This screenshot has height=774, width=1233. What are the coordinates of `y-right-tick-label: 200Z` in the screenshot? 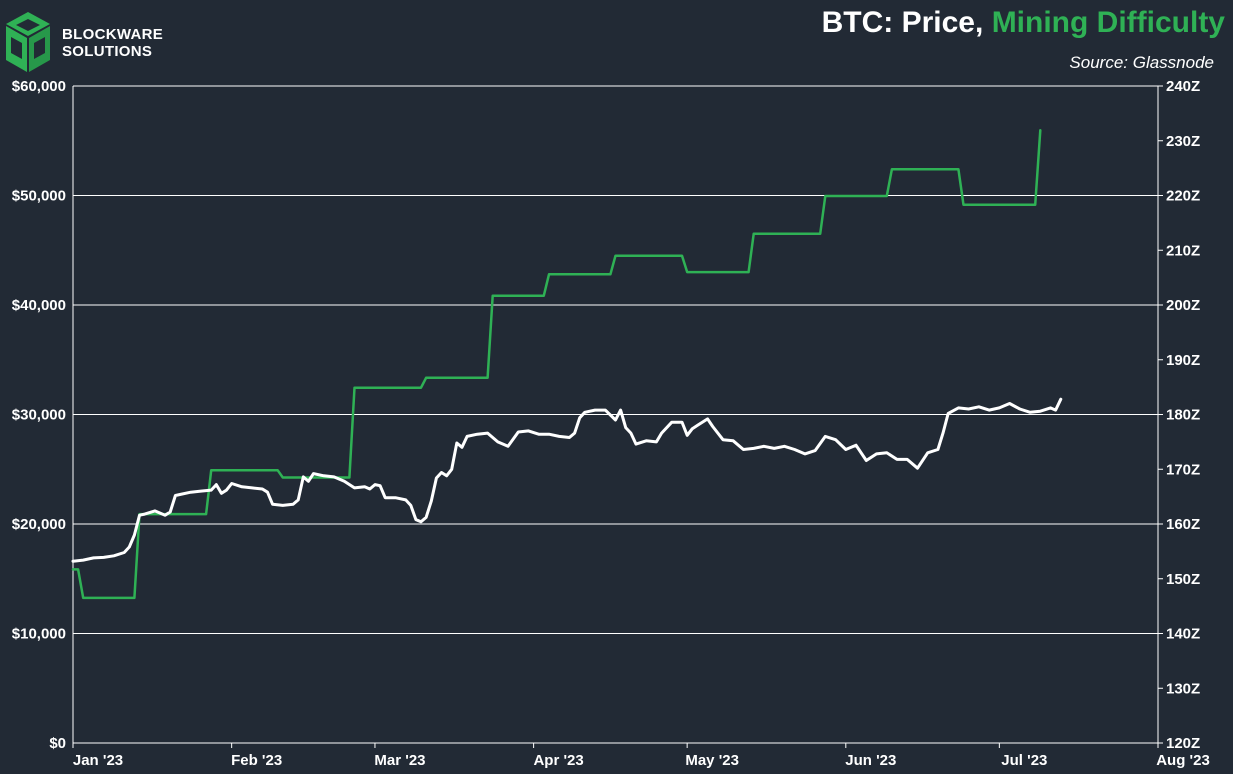 It's located at (1183, 305).